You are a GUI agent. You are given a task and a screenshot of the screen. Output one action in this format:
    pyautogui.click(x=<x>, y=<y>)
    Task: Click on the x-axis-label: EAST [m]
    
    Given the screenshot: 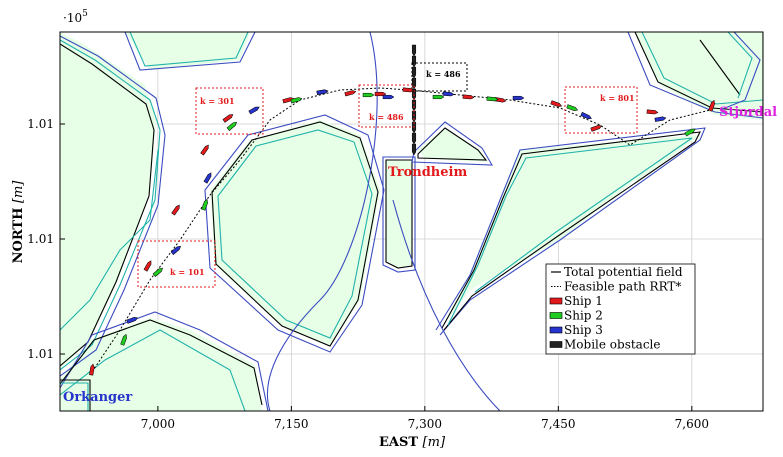 What is the action you would take?
    pyautogui.click(x=412, y=442)
    